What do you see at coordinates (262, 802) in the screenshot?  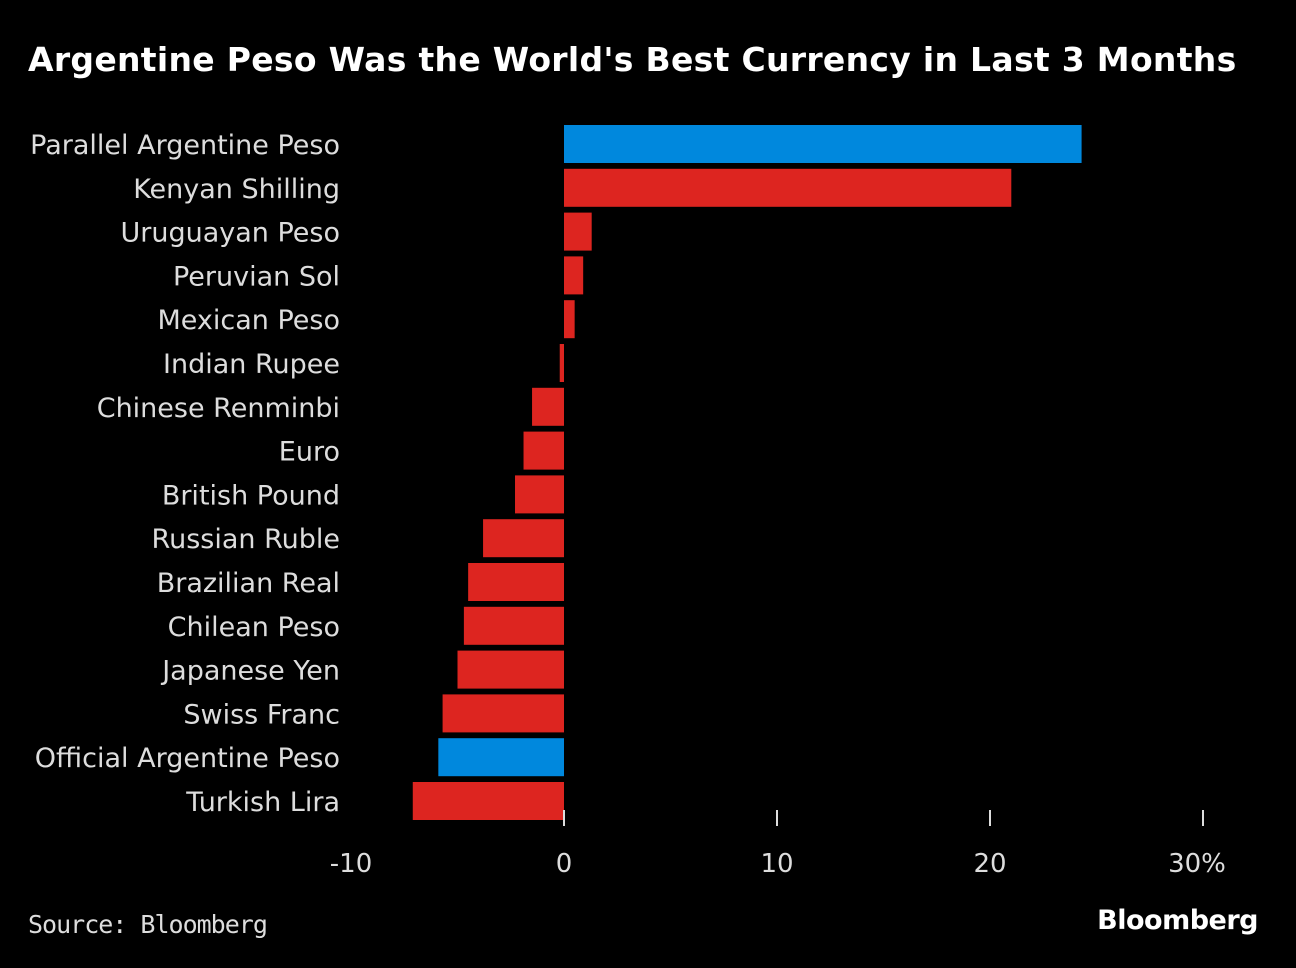 I see `category-label: Turkish Lira` at bounding box center [262, 802].